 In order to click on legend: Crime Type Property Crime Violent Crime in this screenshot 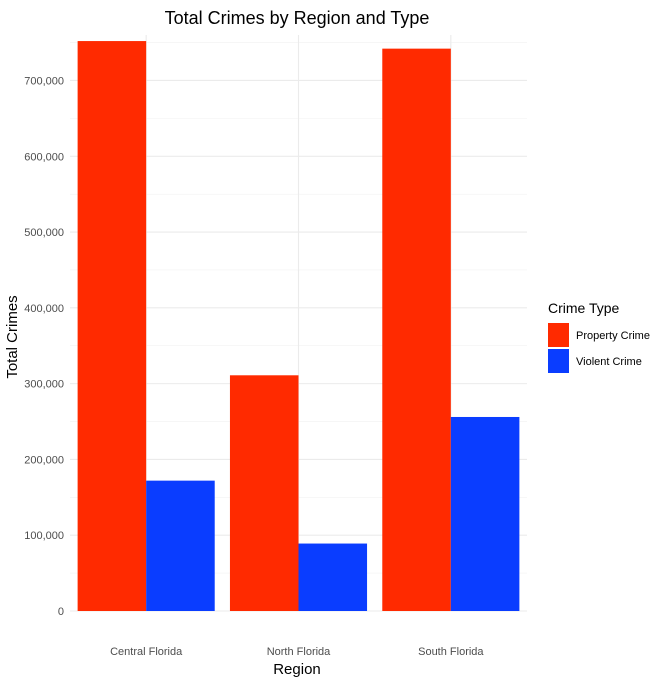, I will do `click(599, 336)`.